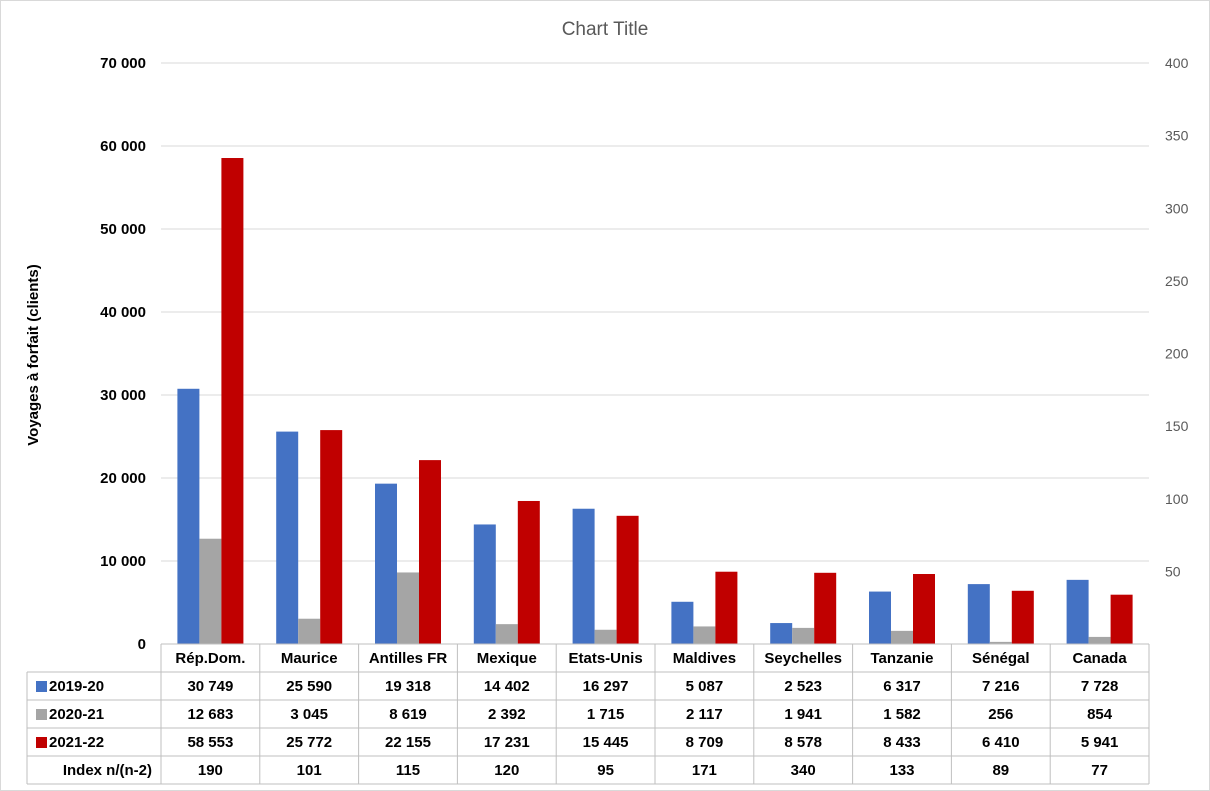 The image size is (1210, 791). I want to click on bar-2019-20-Canada, so click(1077, 611).